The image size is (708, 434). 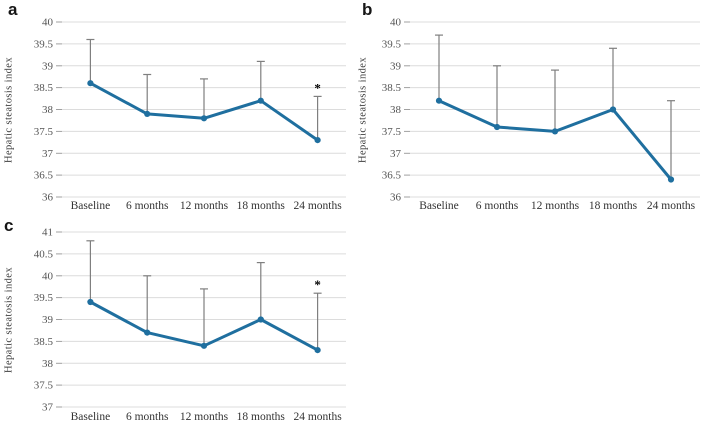 I want to click on panel-letter-c: c, so click(x=9, y=225).